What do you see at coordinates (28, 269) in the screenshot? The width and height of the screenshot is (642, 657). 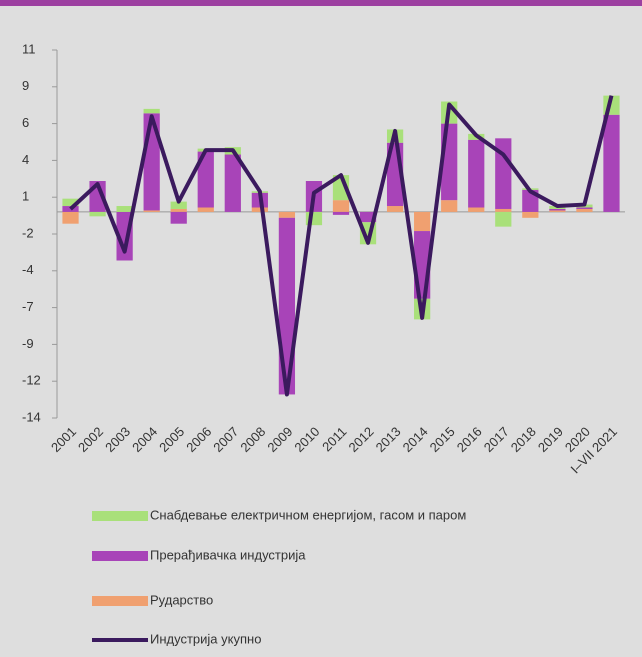 I see `y-tick-label: -4` at bounding box center [28, 269].